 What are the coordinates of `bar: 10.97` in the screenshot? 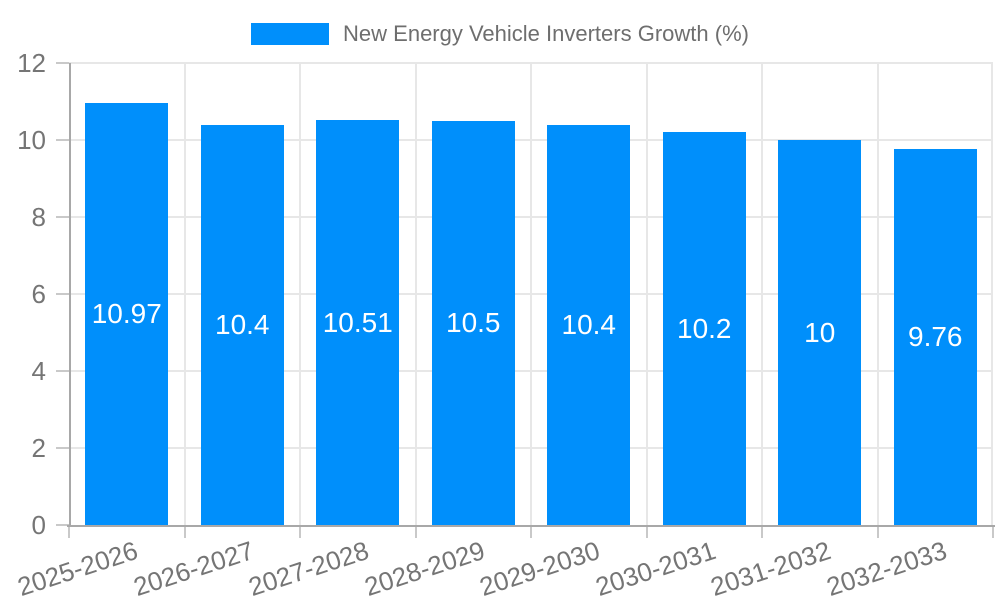 It's located at (127, 313).